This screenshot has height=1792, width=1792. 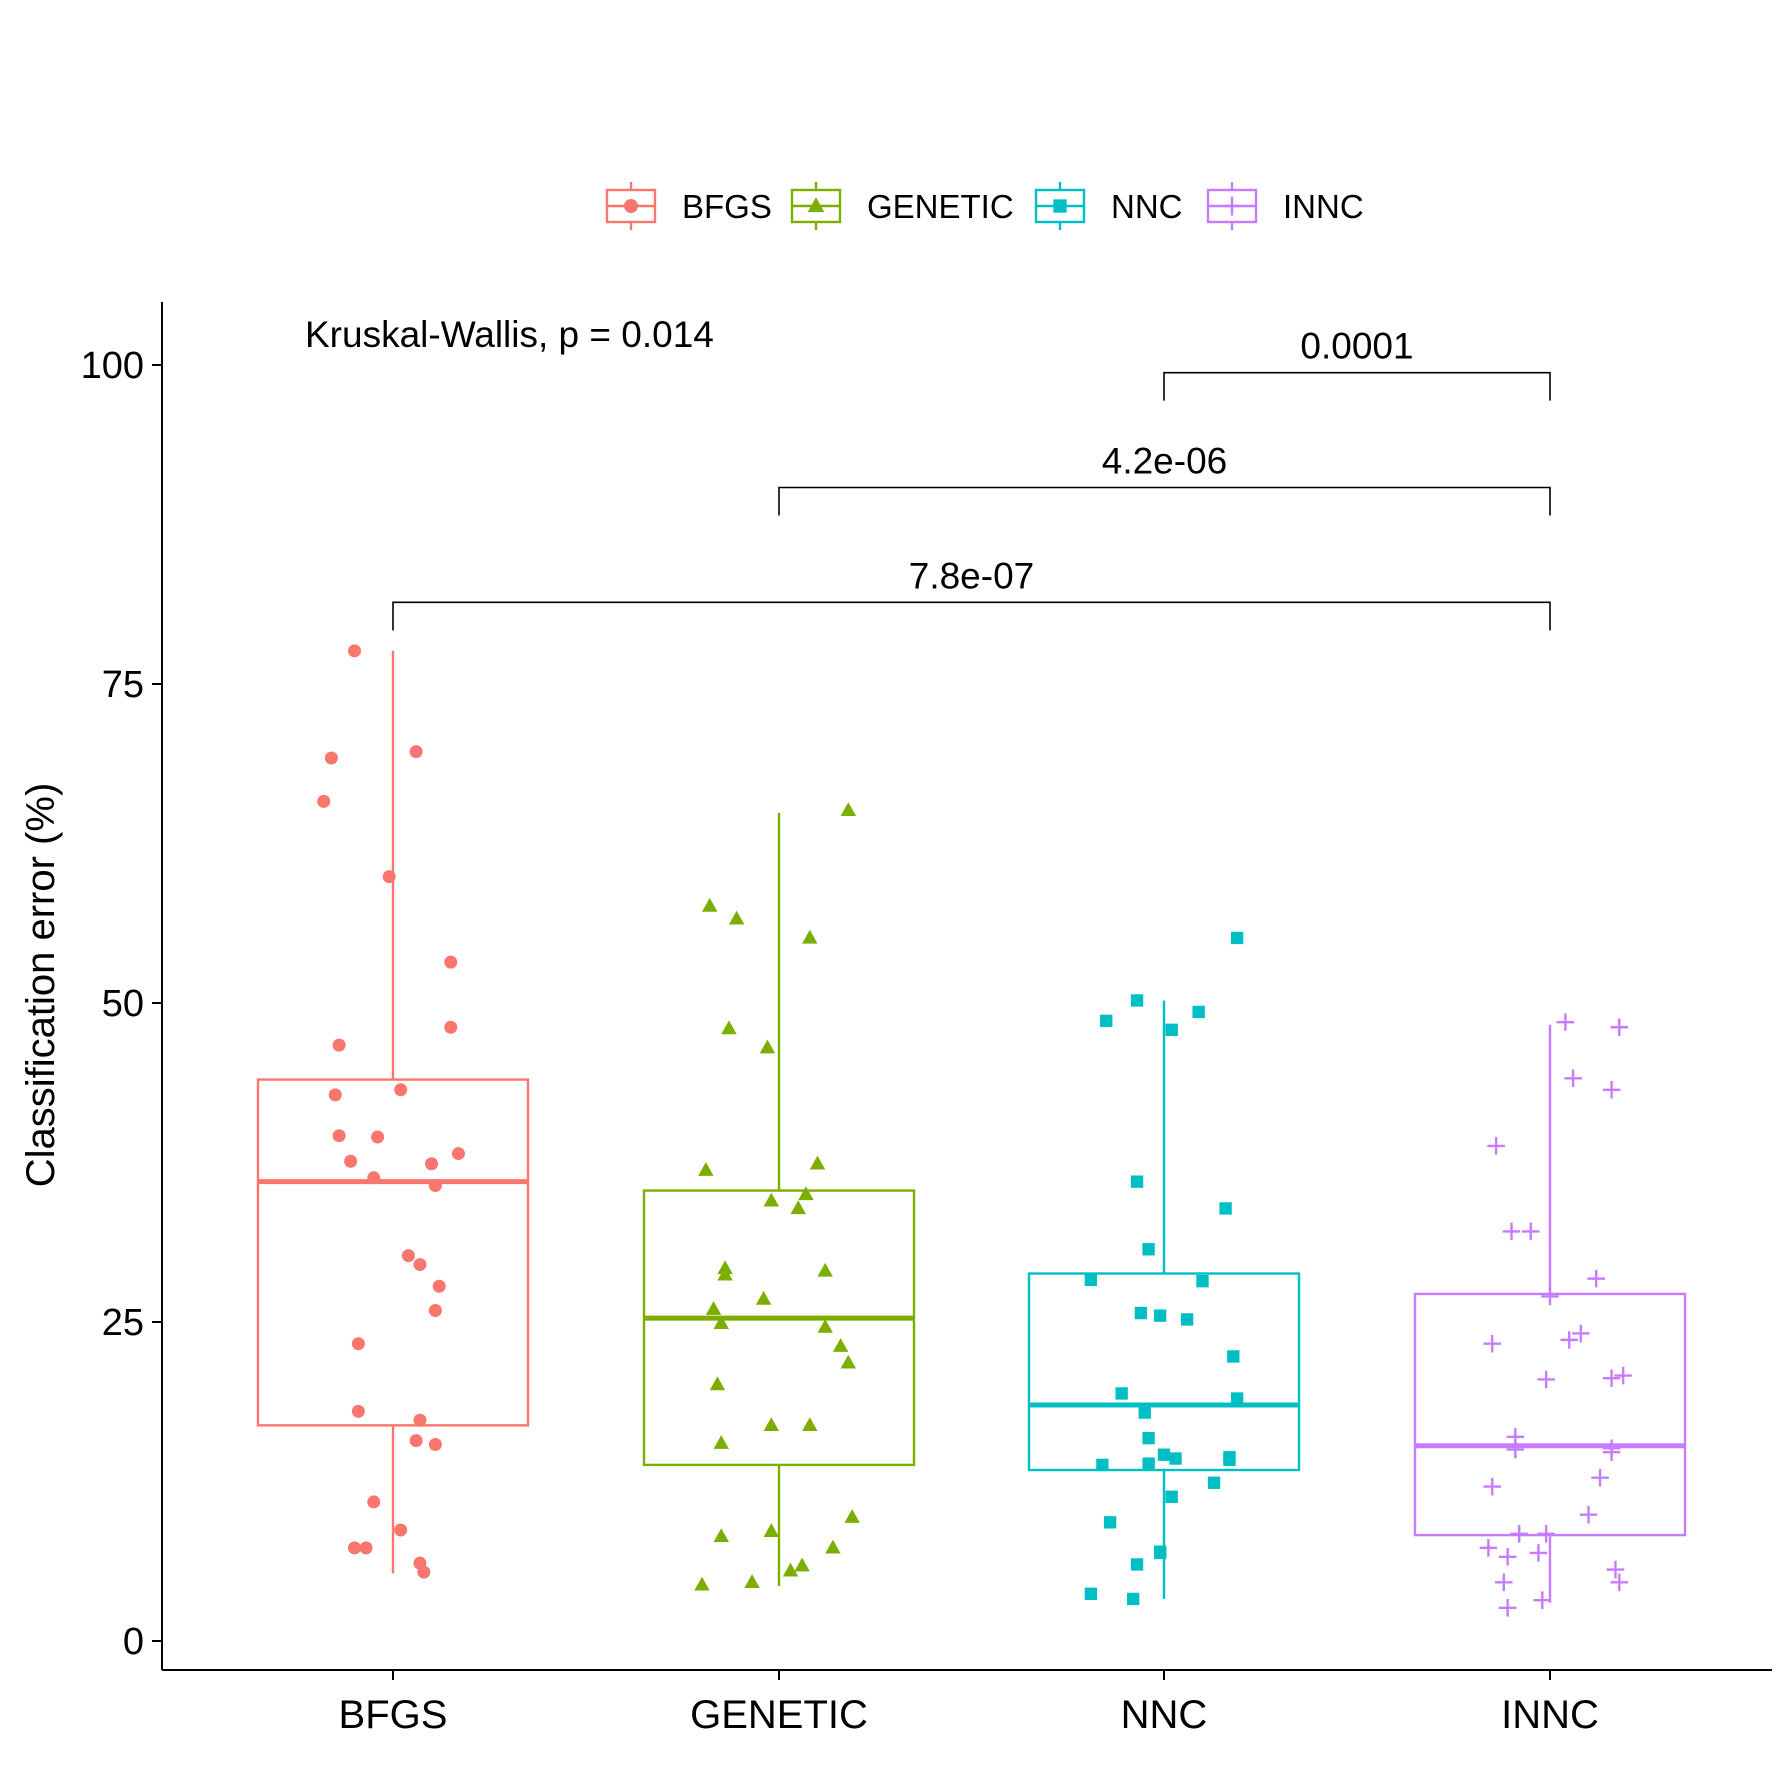 I want to click on bracket-label: 7.8e-07, so click(x=972, y=575).